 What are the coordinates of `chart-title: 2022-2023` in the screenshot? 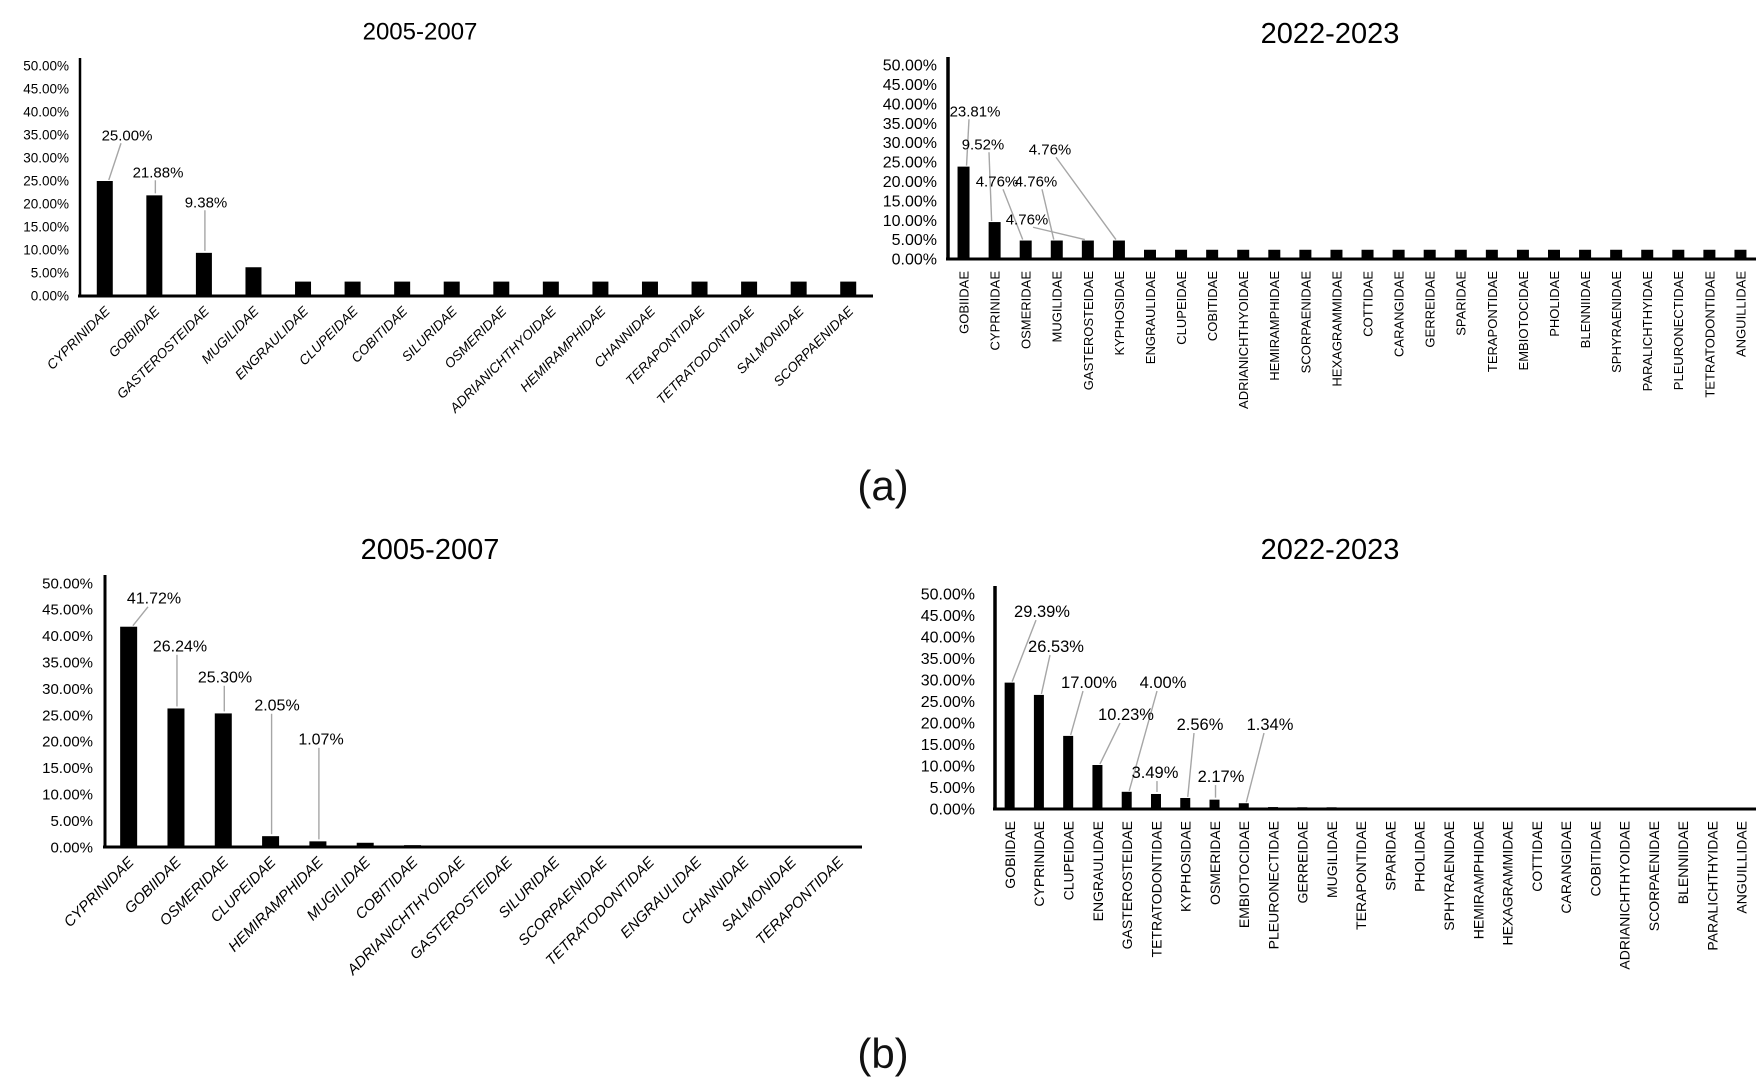 It's located at (1330, 550).